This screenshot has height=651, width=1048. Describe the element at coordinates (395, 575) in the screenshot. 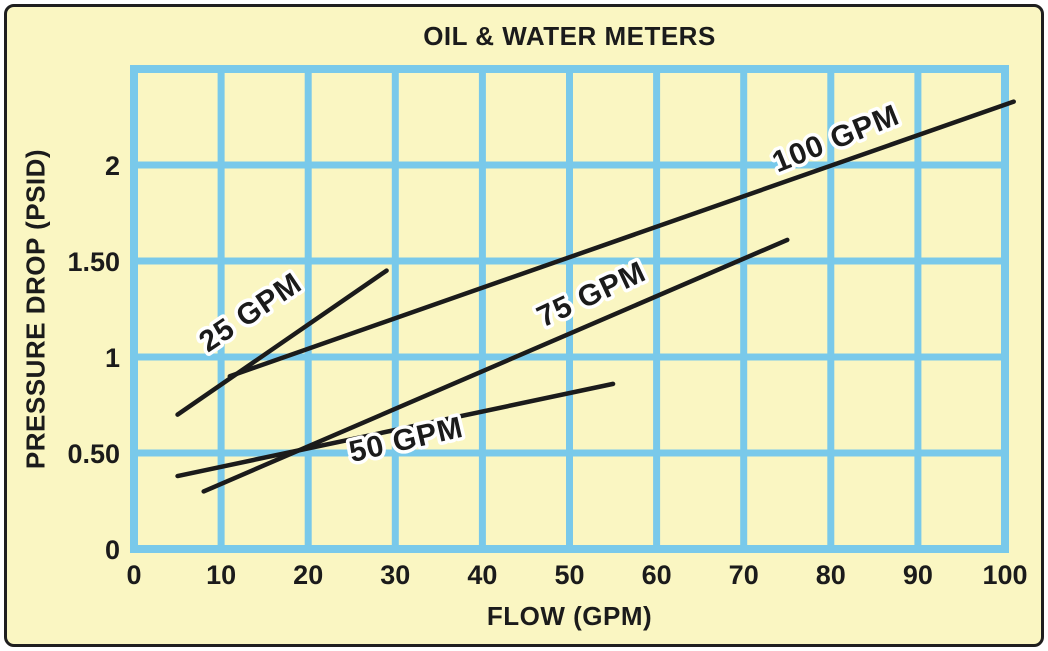

I see `x-tick-label: 30` at that location.